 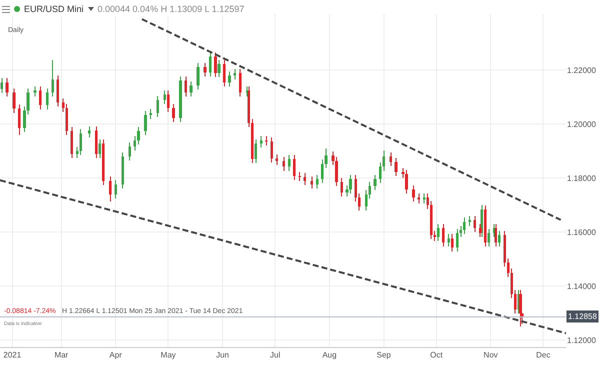 I want to click on x-tick-label: Aug, so click(x=329, y=355).